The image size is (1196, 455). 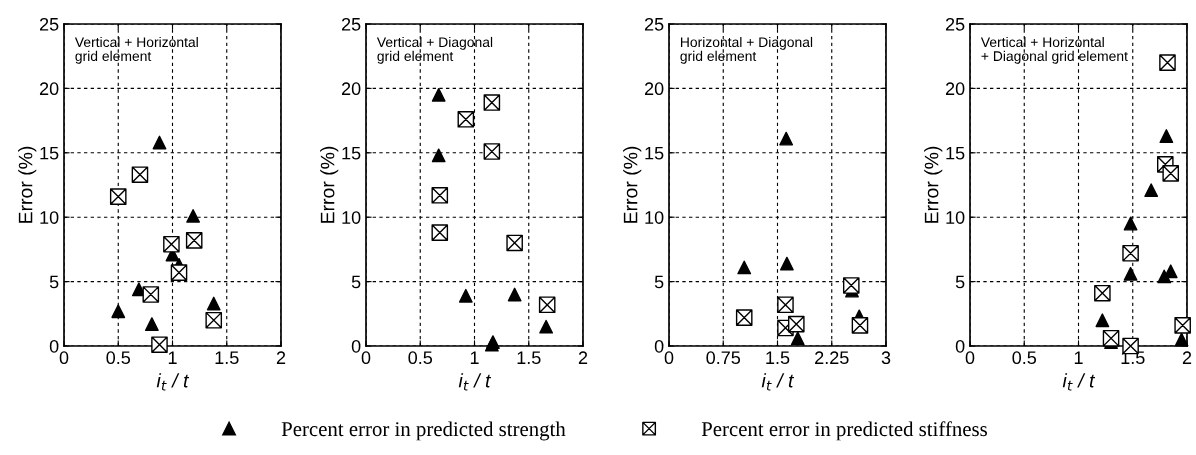 What do you see at coordinates (136, 50) in the screenshot?
I see `annotation: Vertical + Horizontal grid element` at bounding box center [136, 50].